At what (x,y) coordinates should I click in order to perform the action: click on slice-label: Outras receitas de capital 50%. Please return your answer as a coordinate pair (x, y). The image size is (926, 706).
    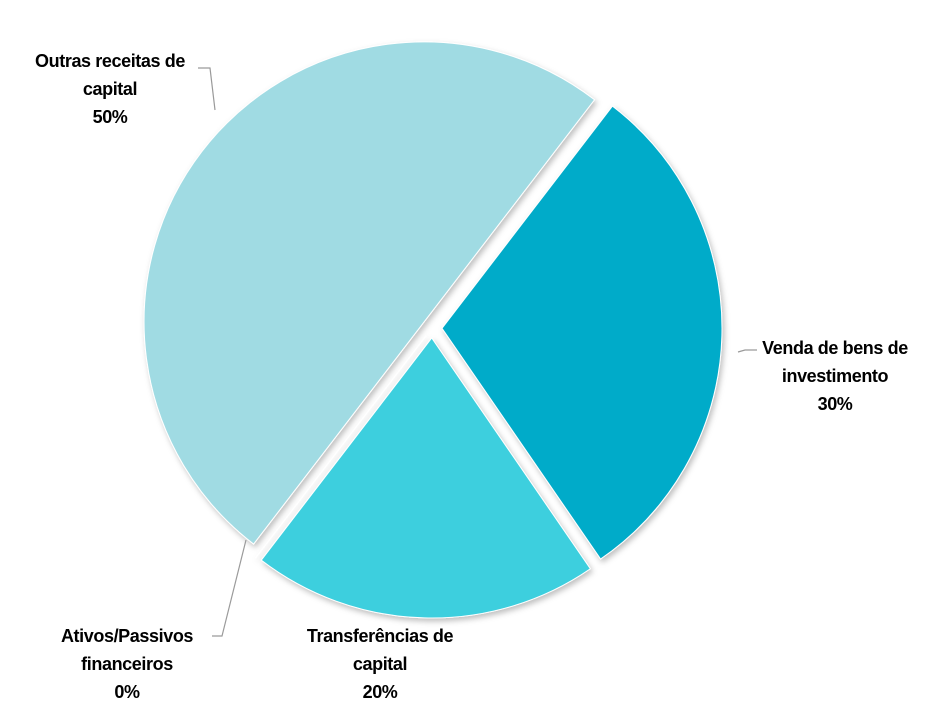
    Looking at the image, I should click on (110, 89).